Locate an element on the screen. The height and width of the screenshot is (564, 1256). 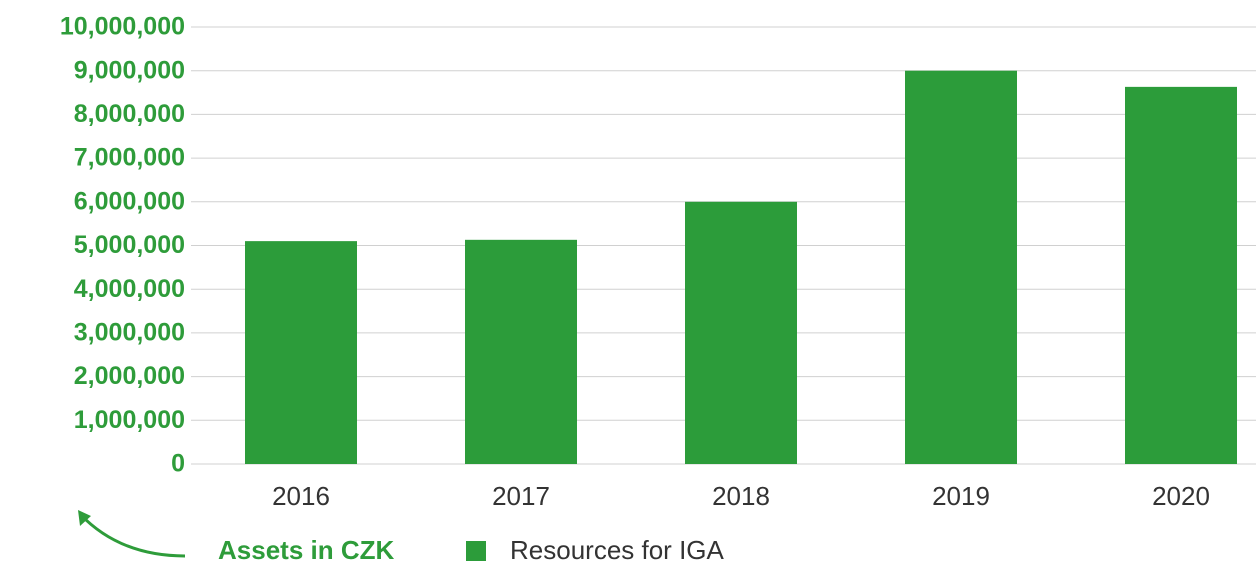
arrow is located at coordinates (132, 535).